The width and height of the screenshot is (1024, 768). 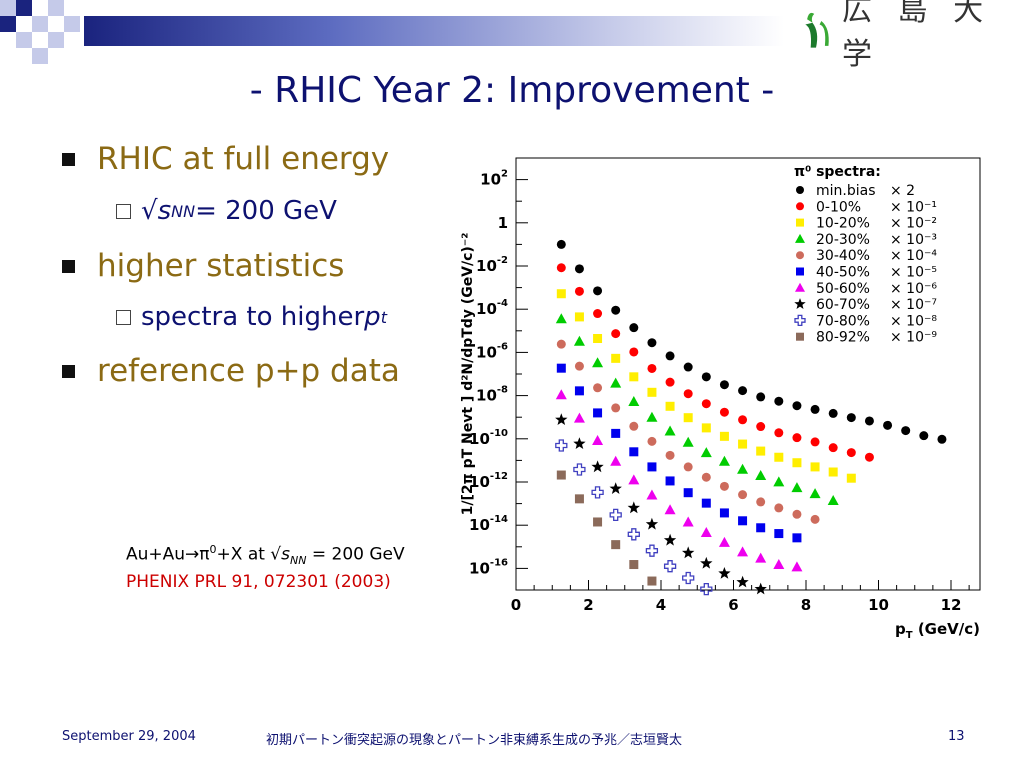 What do you see at coordinates (846, 191) in the screenshot?
I see `legend-entry: min.bias` at bounding box center [846, 191].